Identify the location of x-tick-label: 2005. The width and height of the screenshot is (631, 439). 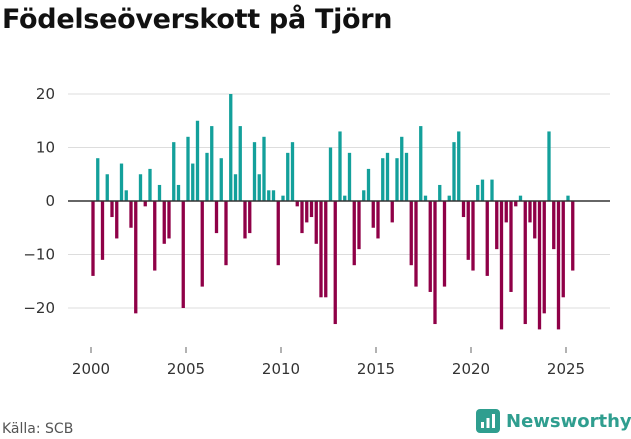
(186, 369).